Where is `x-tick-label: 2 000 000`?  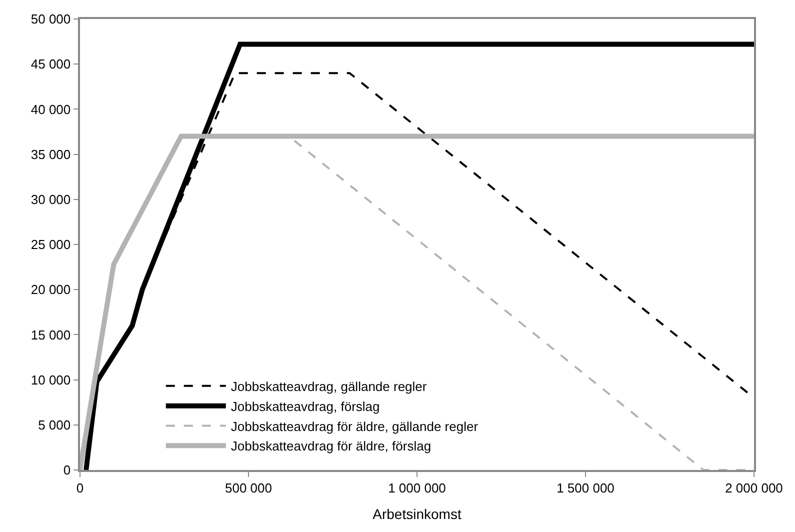 x-tick-label: 2 000 000 is located at coordinates (754, 488).